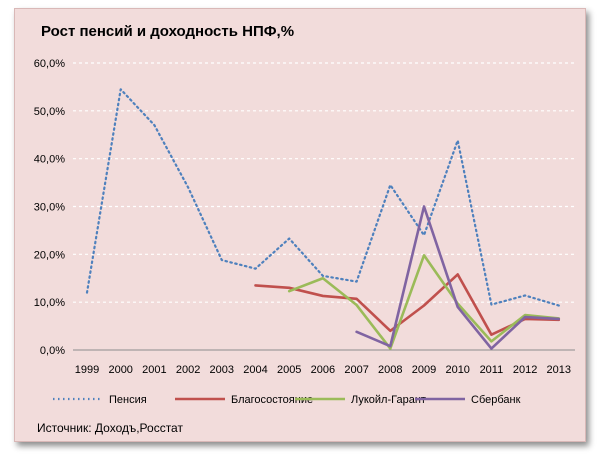  What do you see at coordinates (272, 400) in the screenshot?
I see `legend-label: Благосостояние` at bounding box center [272, 400].